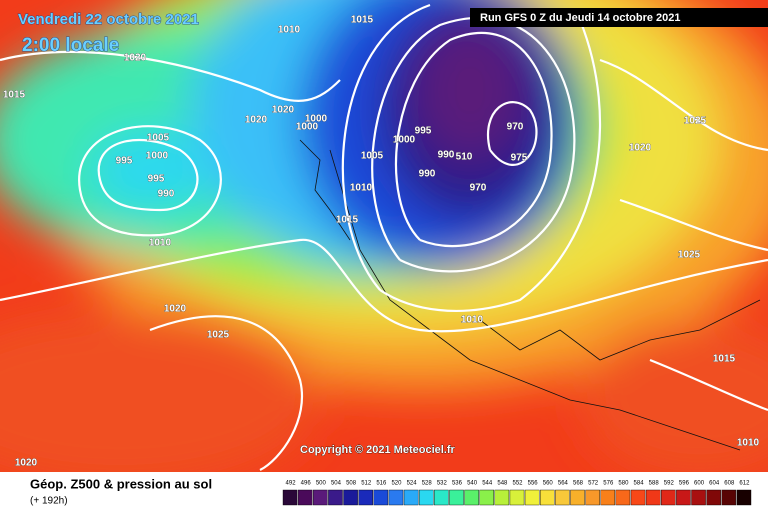 This screenshot has height=517, width=768. What do you see at coordinates (464, 157) in the screenshot?
I see `isobar-label: 510` at bounding box center [464, 157].